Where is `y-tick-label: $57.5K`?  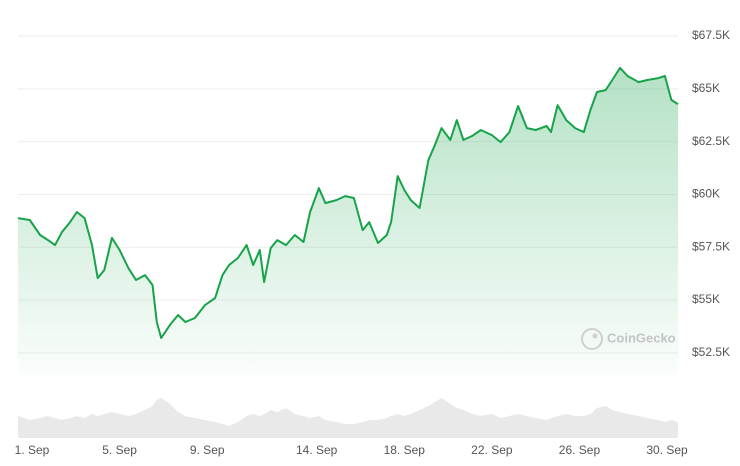
y-tick-label: $57.5K is located at coordinates (711, 246).